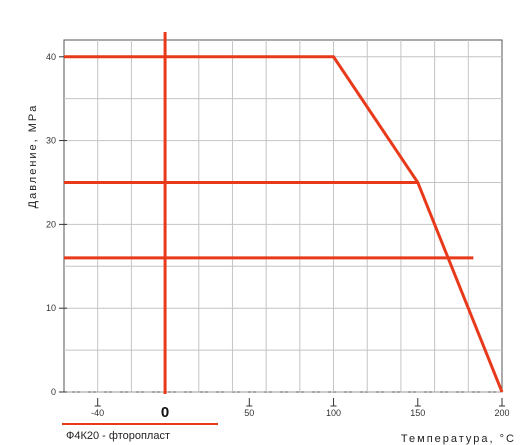  I want to click on x-axis-ticks: -40 50 100 150 200, so click(300, 408).